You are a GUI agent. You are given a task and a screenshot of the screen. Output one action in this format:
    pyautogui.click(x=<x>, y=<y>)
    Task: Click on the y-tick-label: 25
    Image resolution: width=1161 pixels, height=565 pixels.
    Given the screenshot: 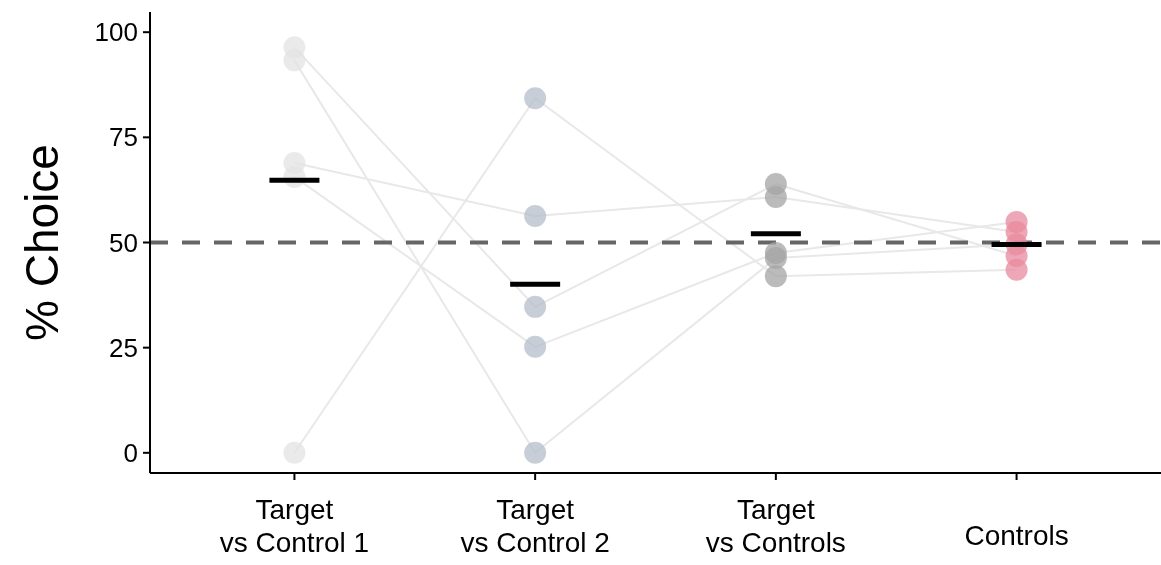 What is the action you would take?
    pyautogui.click(x=123, y=347)
    